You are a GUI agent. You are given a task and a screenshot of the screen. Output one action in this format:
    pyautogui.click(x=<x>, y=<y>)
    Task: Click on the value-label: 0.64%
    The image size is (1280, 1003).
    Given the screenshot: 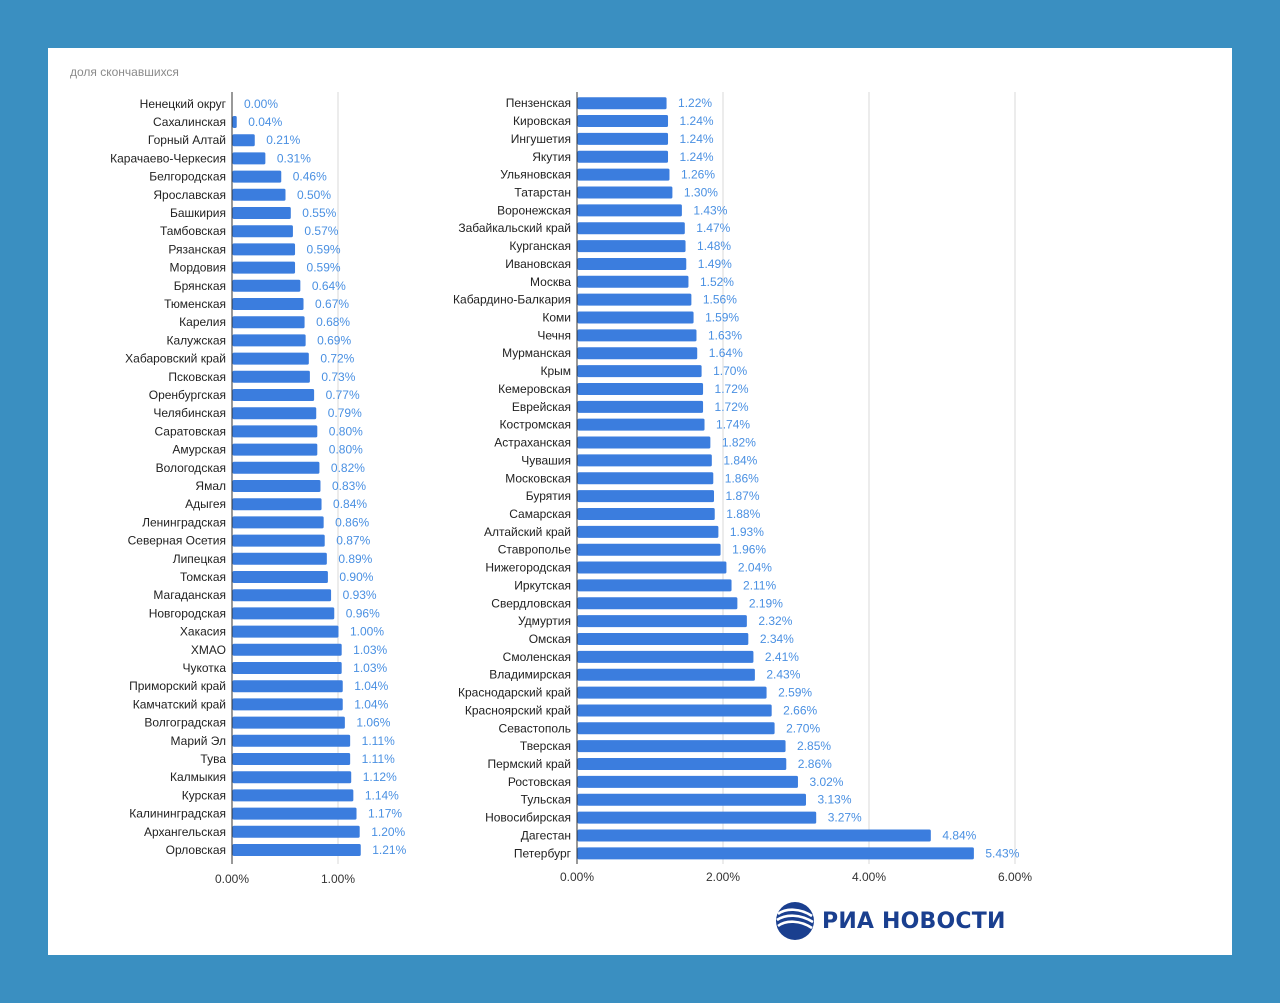 What is the action you would take?
    pyautogui.click(x=329, y=286)
    